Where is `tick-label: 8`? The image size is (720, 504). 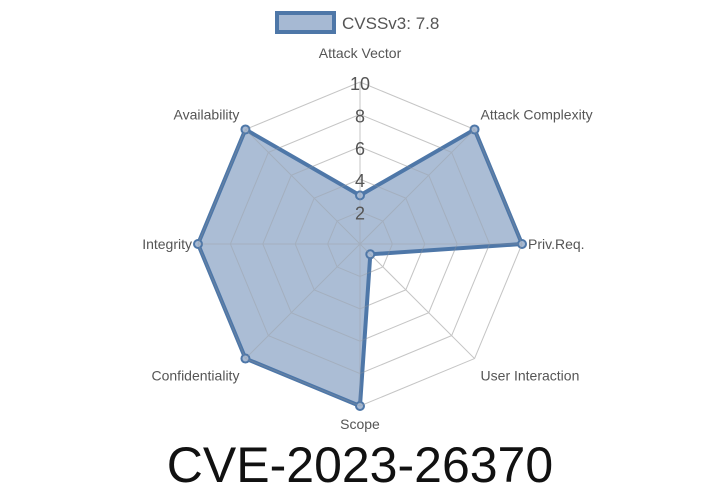 tick-label: 8 is located at coordinates (360, 116).